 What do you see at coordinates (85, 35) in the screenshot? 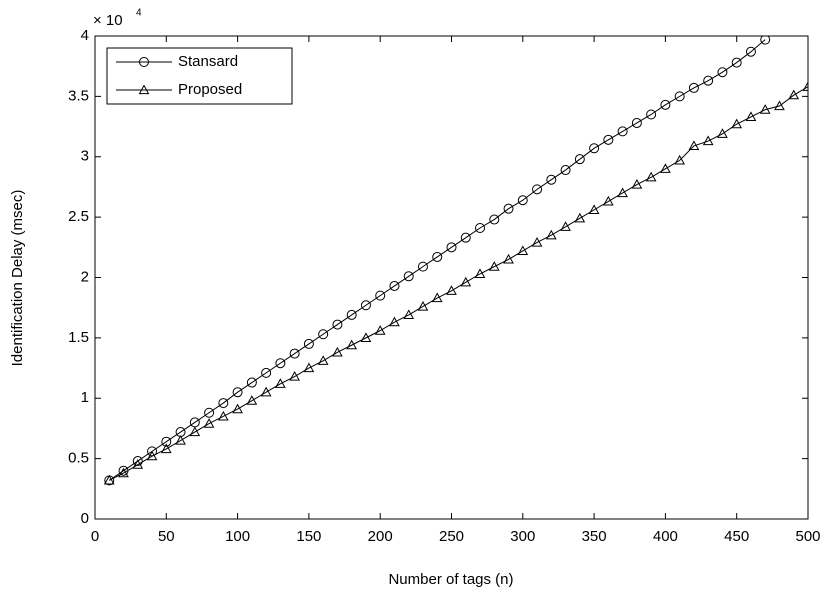
I see `y-tick-label: 4` at bounding box center [85, 35].